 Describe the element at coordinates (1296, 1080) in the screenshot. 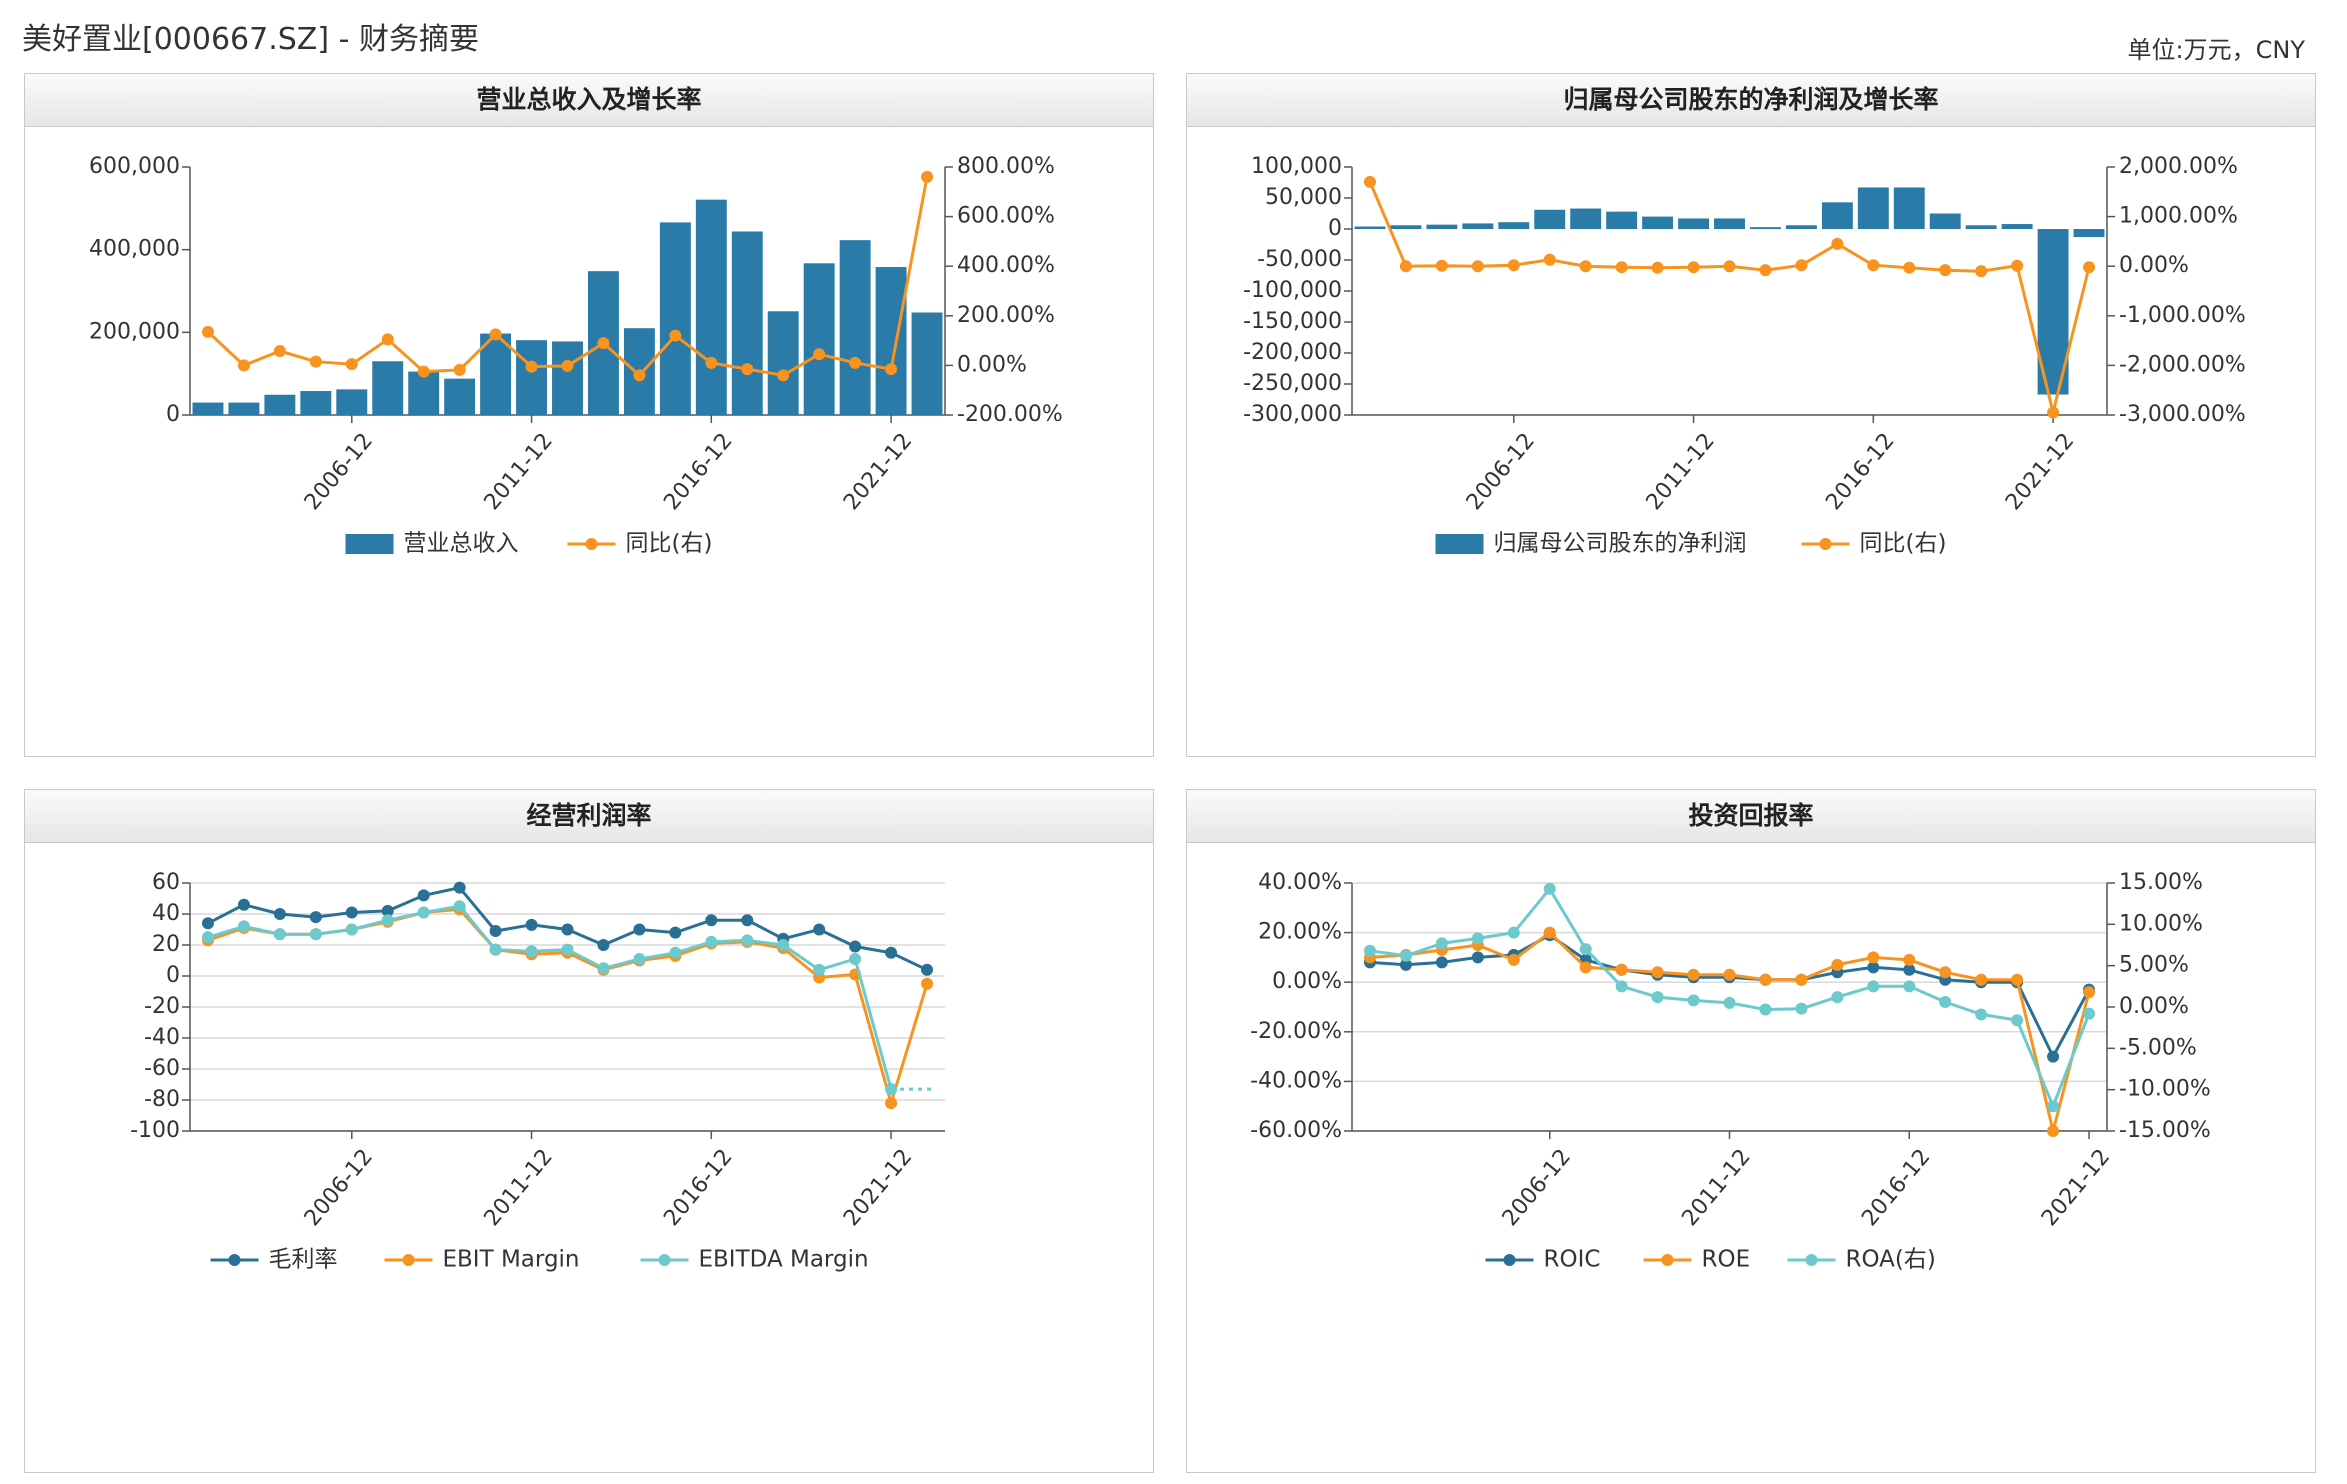

I see `y-tick-label-left: -40.00%` at that location.